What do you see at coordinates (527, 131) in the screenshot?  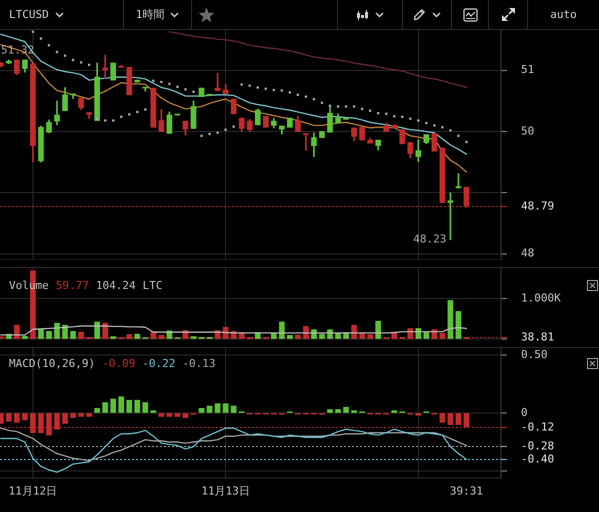 I see `y-tick-label: 50` at bounding box center [527, 131].